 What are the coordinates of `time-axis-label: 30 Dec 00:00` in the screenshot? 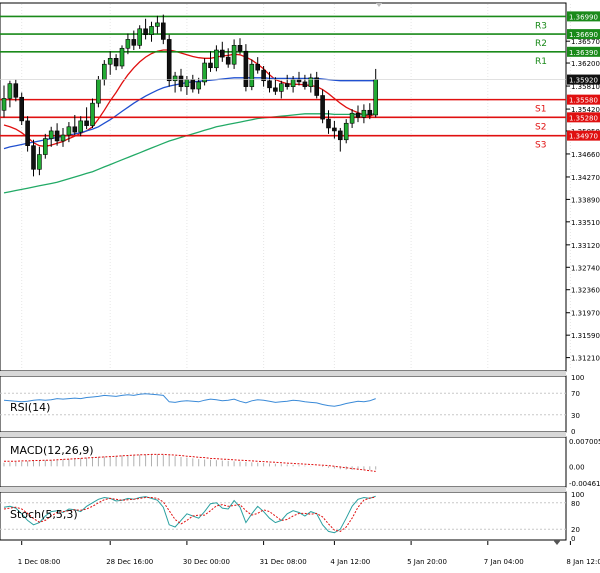 It's located at (206, 562).